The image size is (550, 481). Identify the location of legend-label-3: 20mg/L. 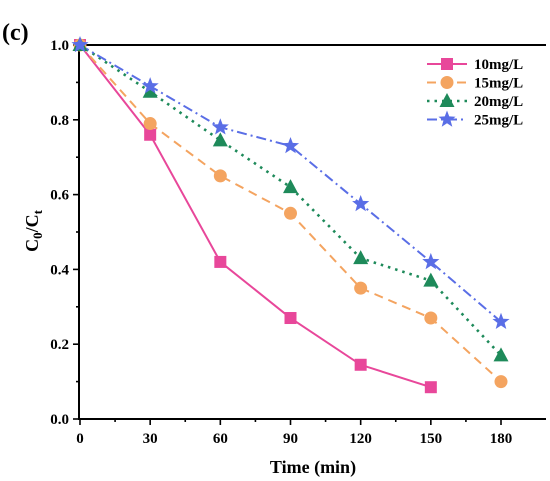
(498, 102).